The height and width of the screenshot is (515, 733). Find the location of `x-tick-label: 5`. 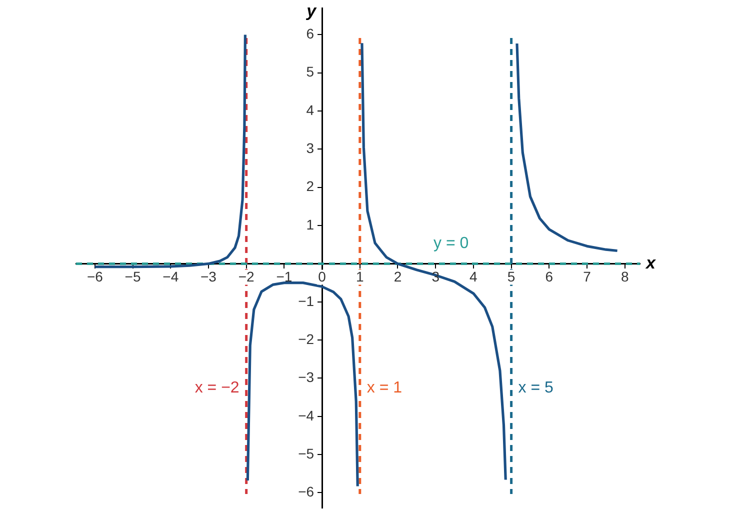

x-tick-label: 5 is located at coordinates (511, 276).